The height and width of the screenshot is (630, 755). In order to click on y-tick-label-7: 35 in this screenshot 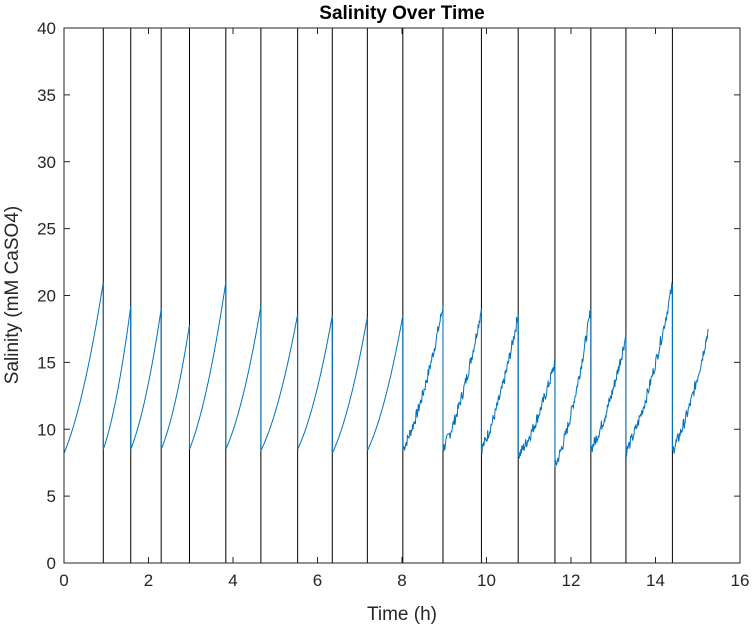, I will do `click(46, 95)`.